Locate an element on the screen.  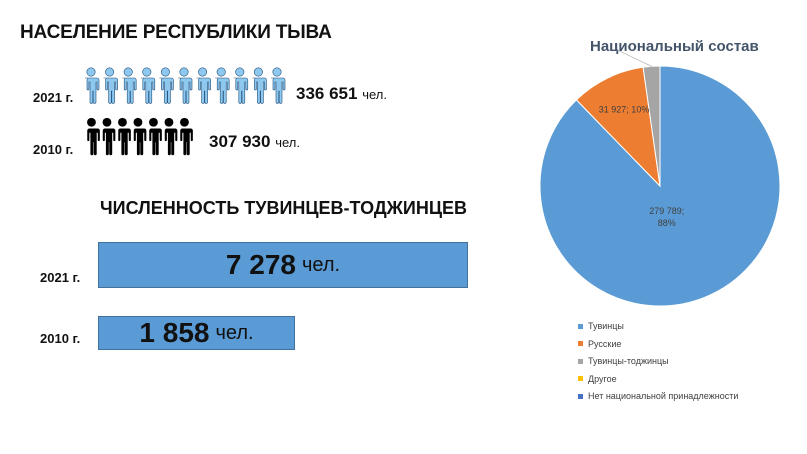
legend-label: Другое is located at coordinates (602, 378).